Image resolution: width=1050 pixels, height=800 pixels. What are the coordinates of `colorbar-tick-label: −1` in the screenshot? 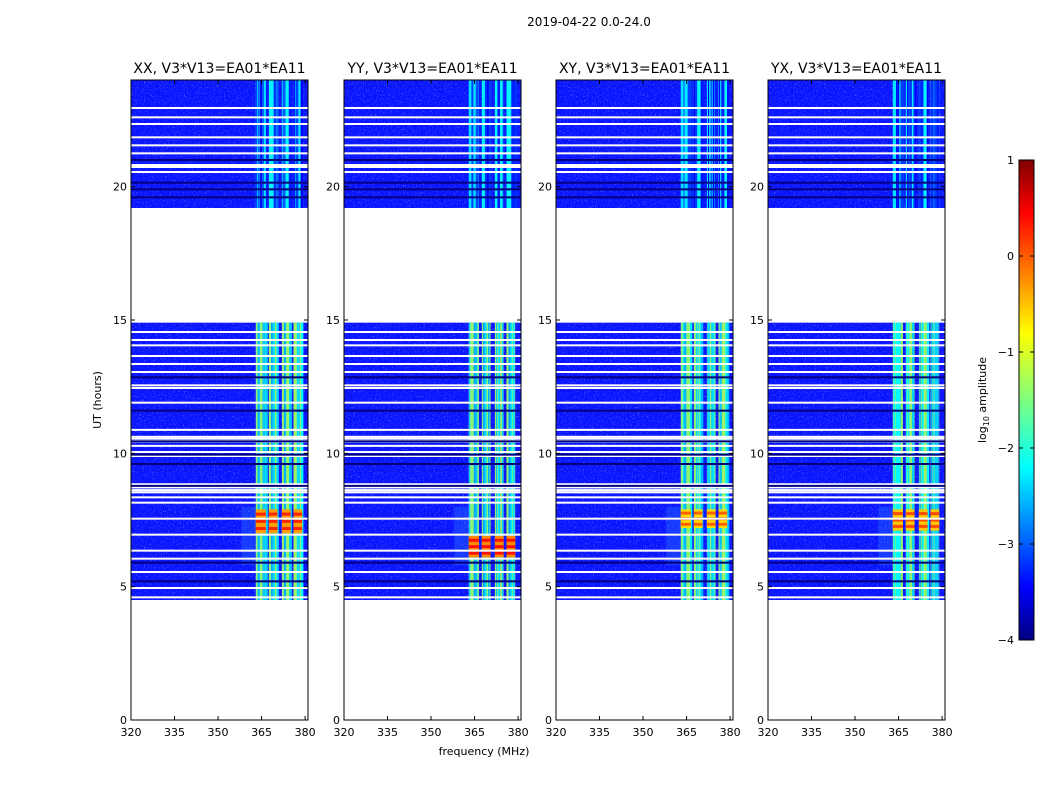 It's located at (1006, 352).